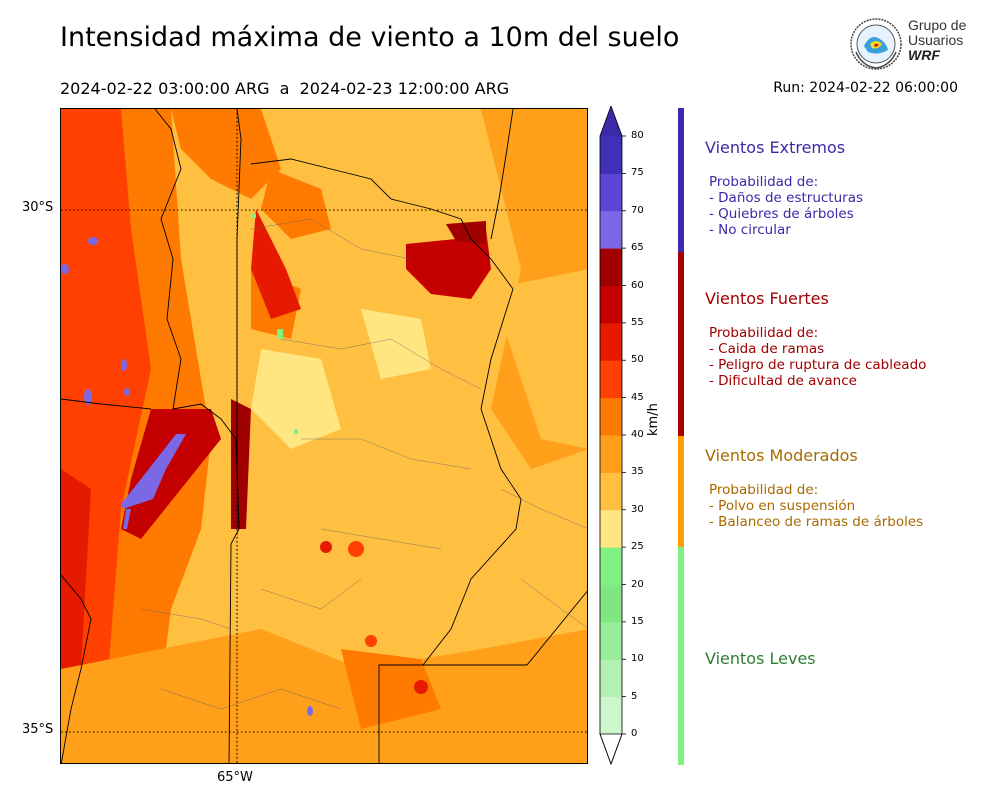 This screenshot has height=800, width=1000. Describe the element at coordinates (637, 248) in the screenshot. I see `colorbar-tick-label: 65` at that location.